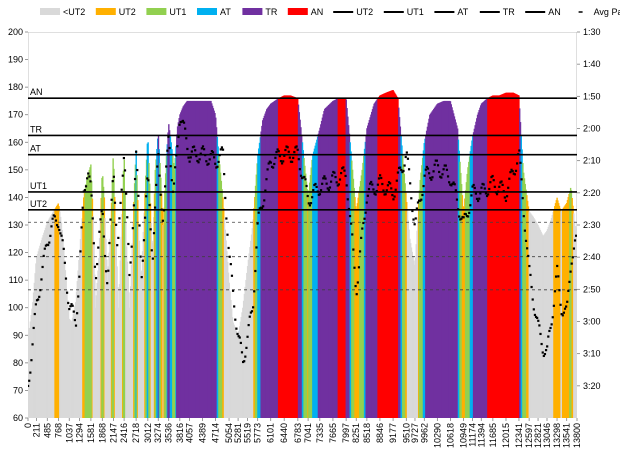 The width and height of the screenshot is (620, 449). What do you see at coordinates (364, 12) in the screenshot?
I see `legend-label: UT2` at bounding box center [364, 12].